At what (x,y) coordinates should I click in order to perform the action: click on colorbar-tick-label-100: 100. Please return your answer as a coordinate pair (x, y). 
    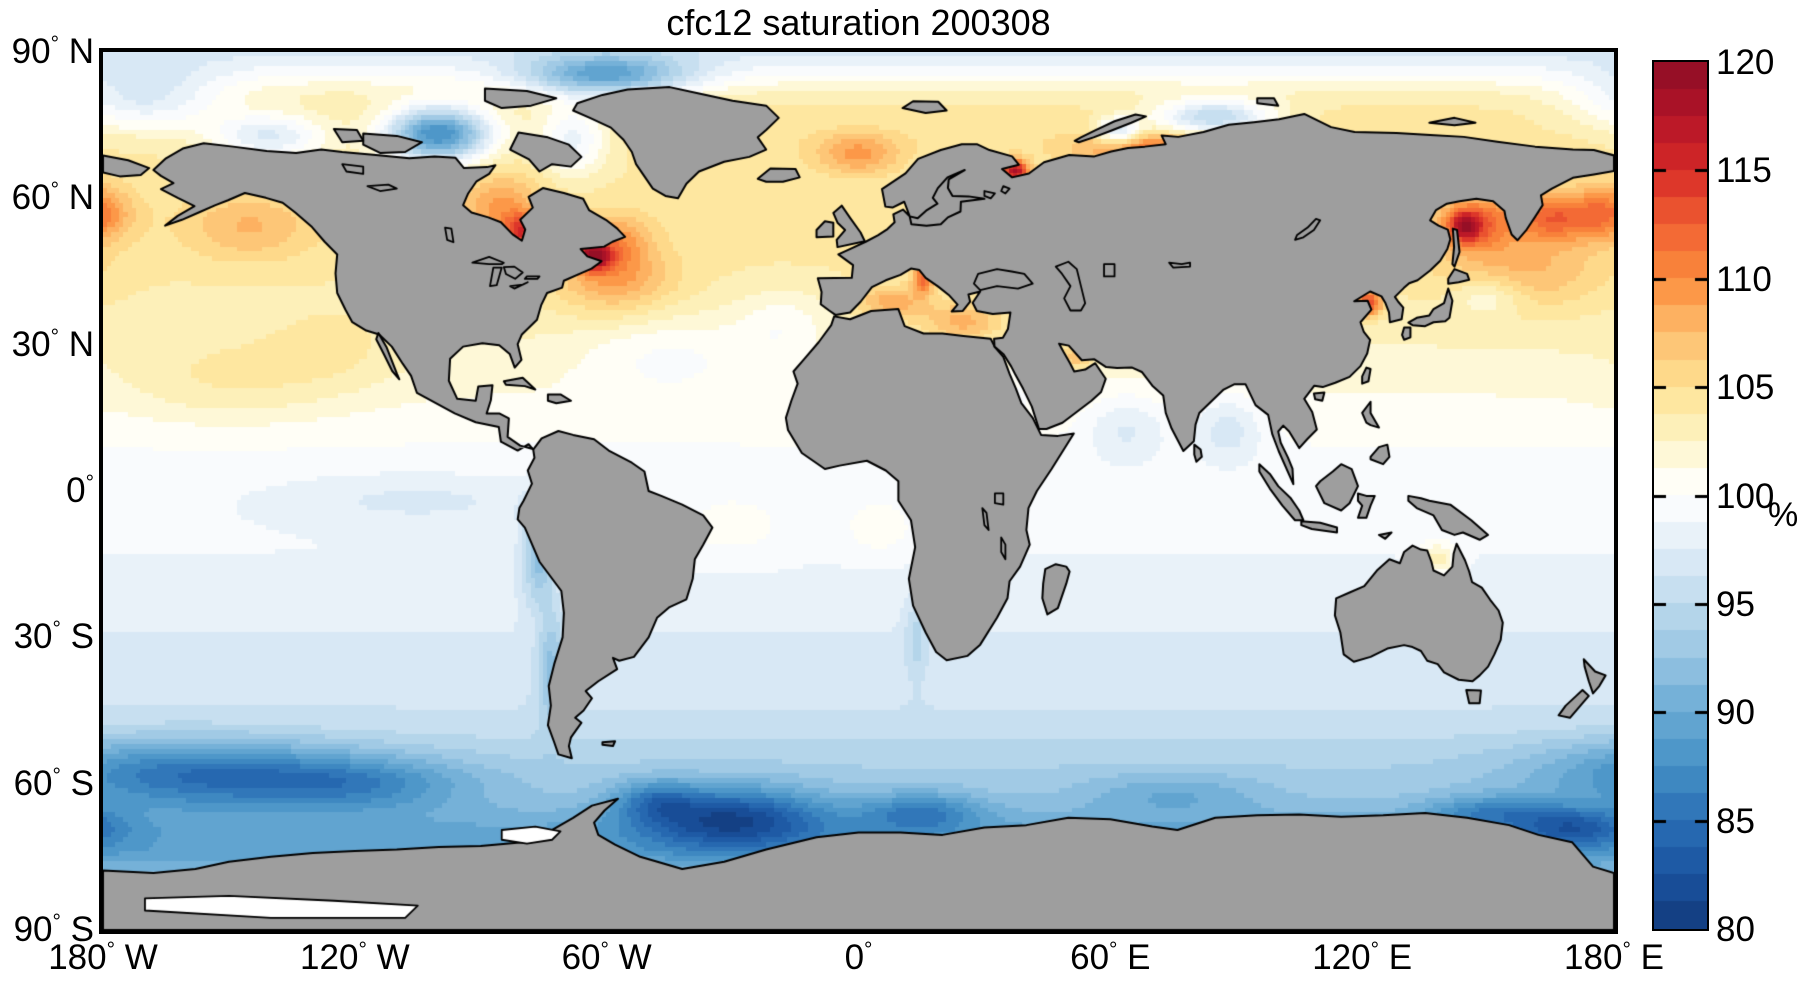
    Looking at the image, I should click on (1745, 496).